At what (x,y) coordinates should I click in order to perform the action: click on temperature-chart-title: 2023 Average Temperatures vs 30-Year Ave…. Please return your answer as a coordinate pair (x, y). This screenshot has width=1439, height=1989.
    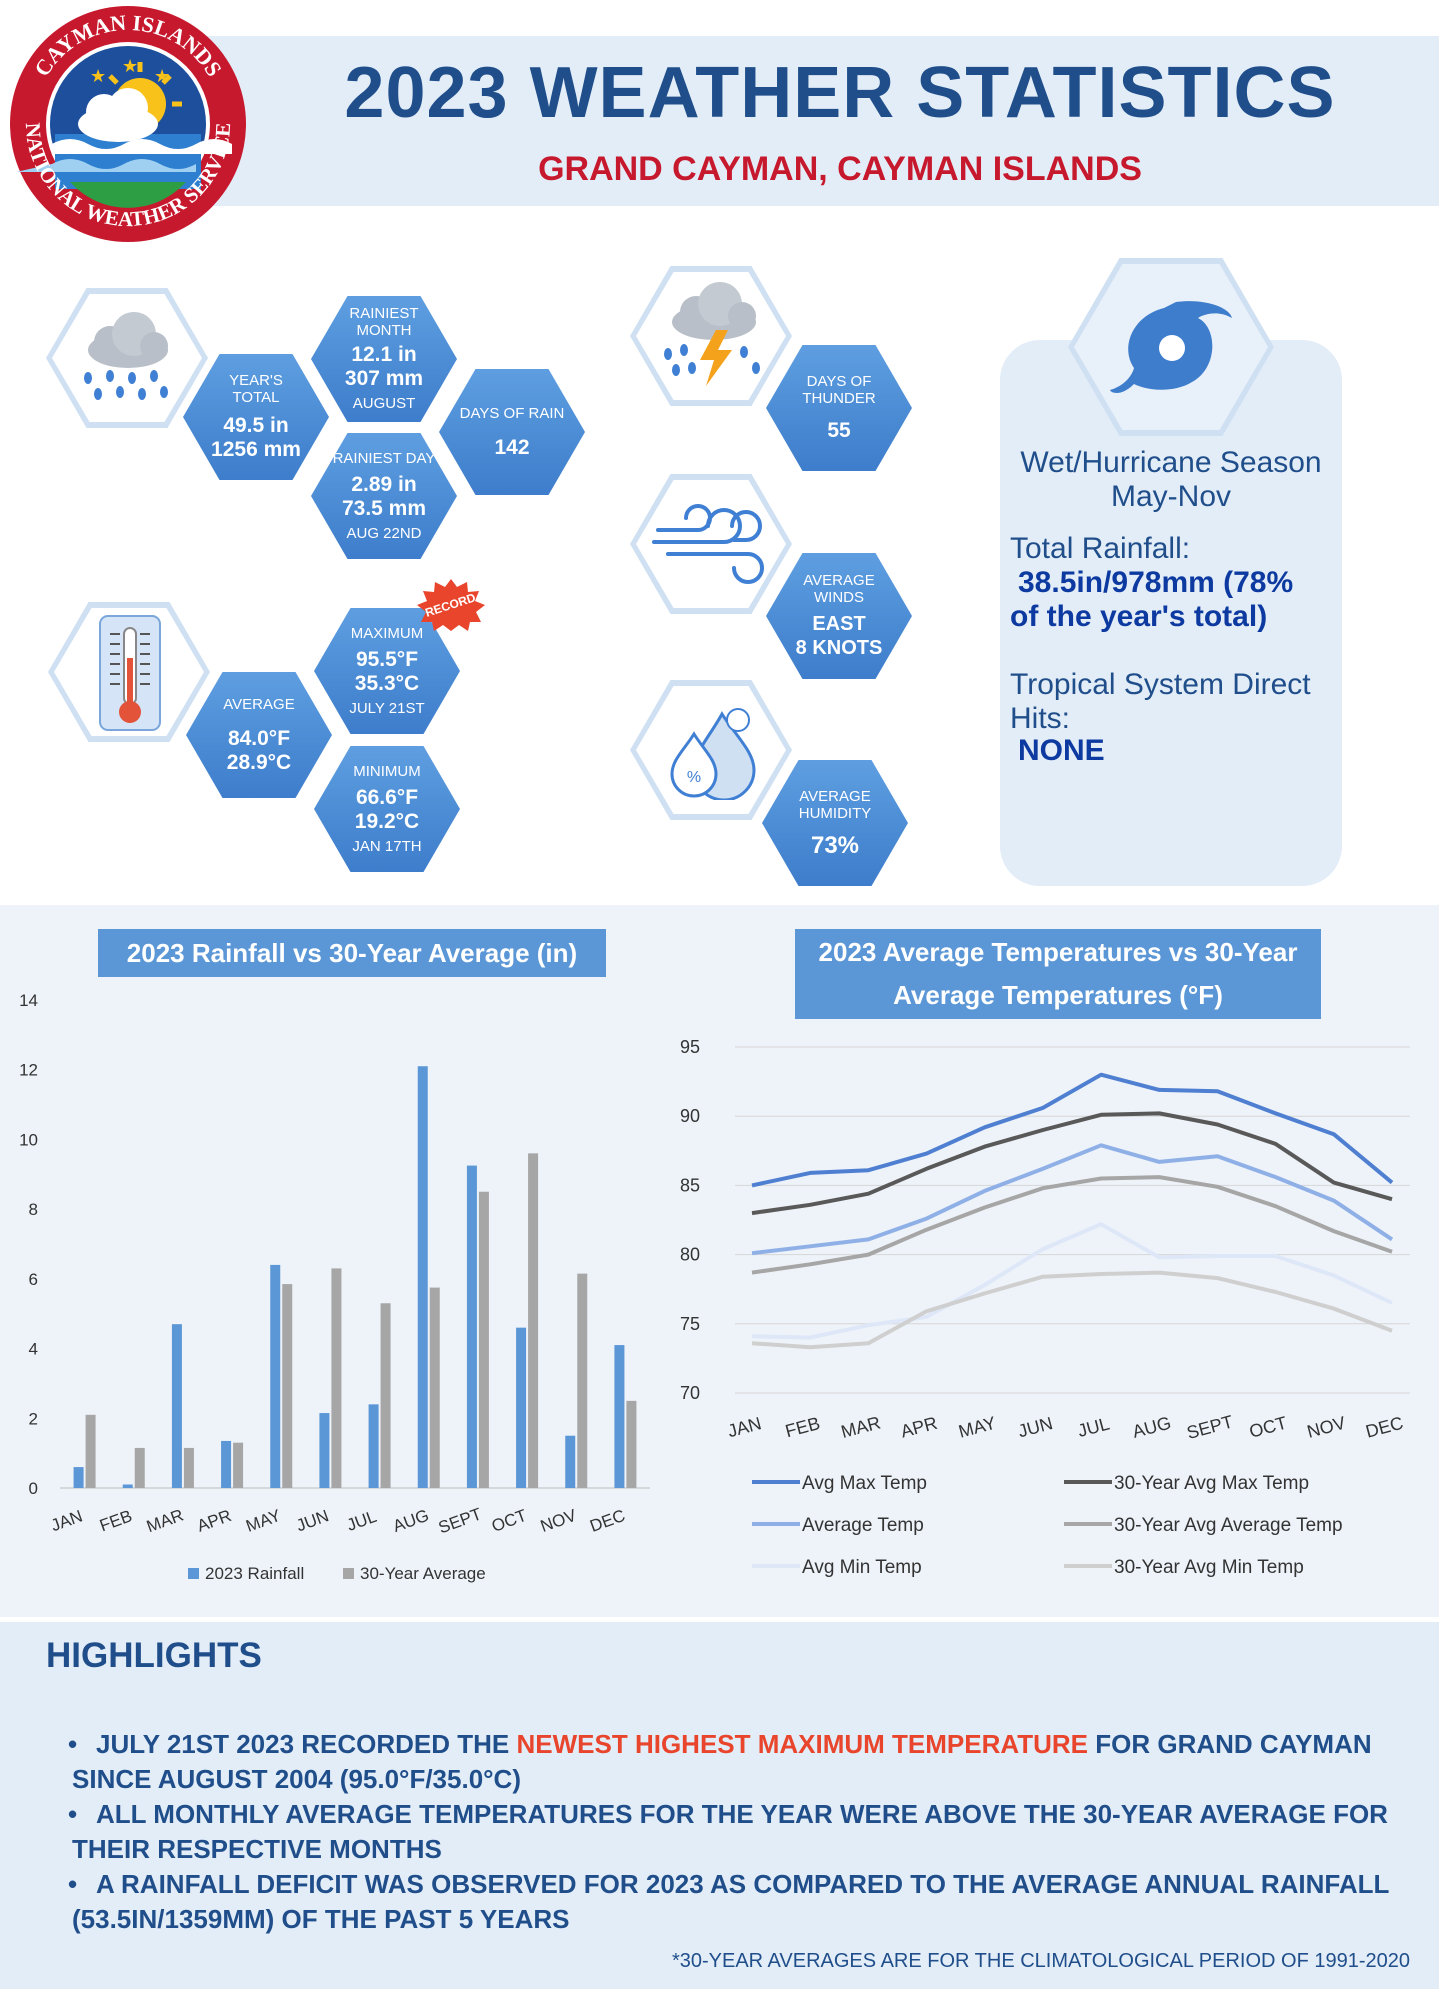
    Looking at the image, I should click on (1058, 974).